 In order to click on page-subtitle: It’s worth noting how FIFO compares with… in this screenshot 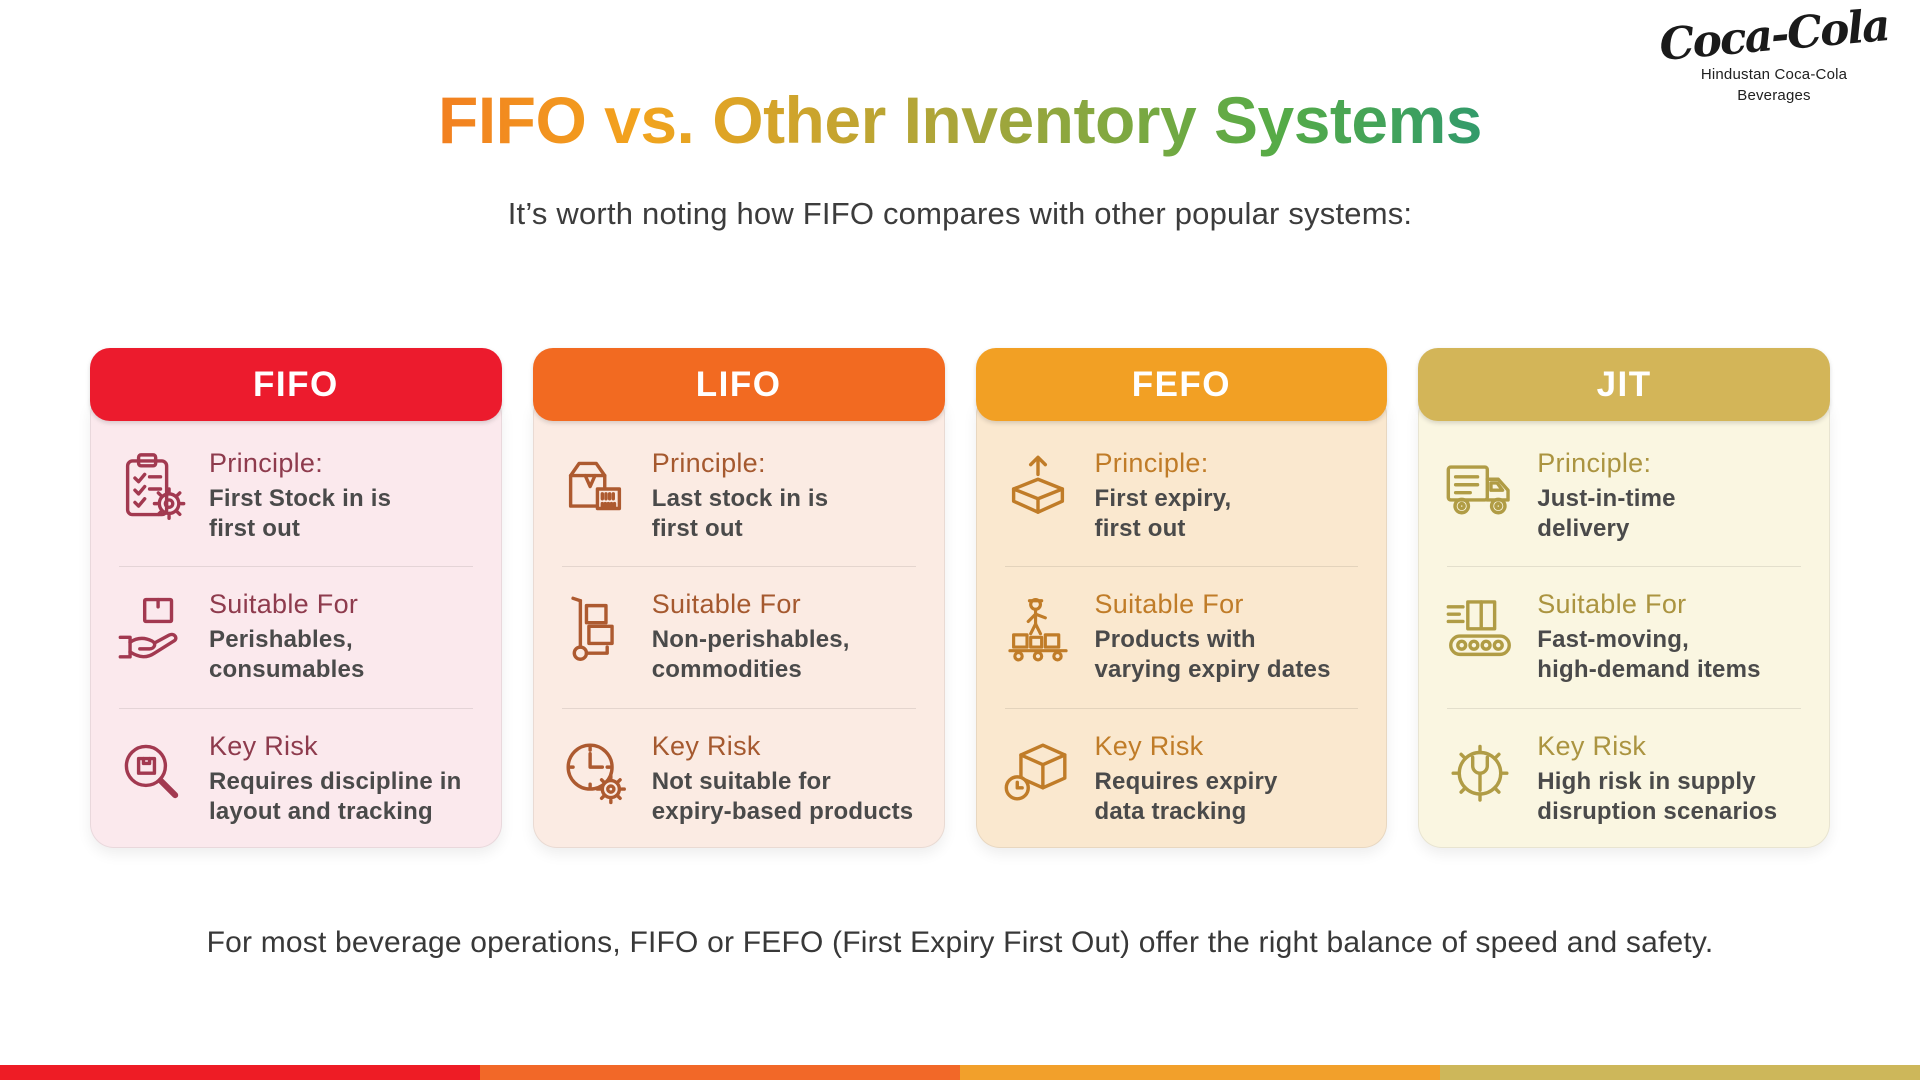, I will do `click(960, 213)`.